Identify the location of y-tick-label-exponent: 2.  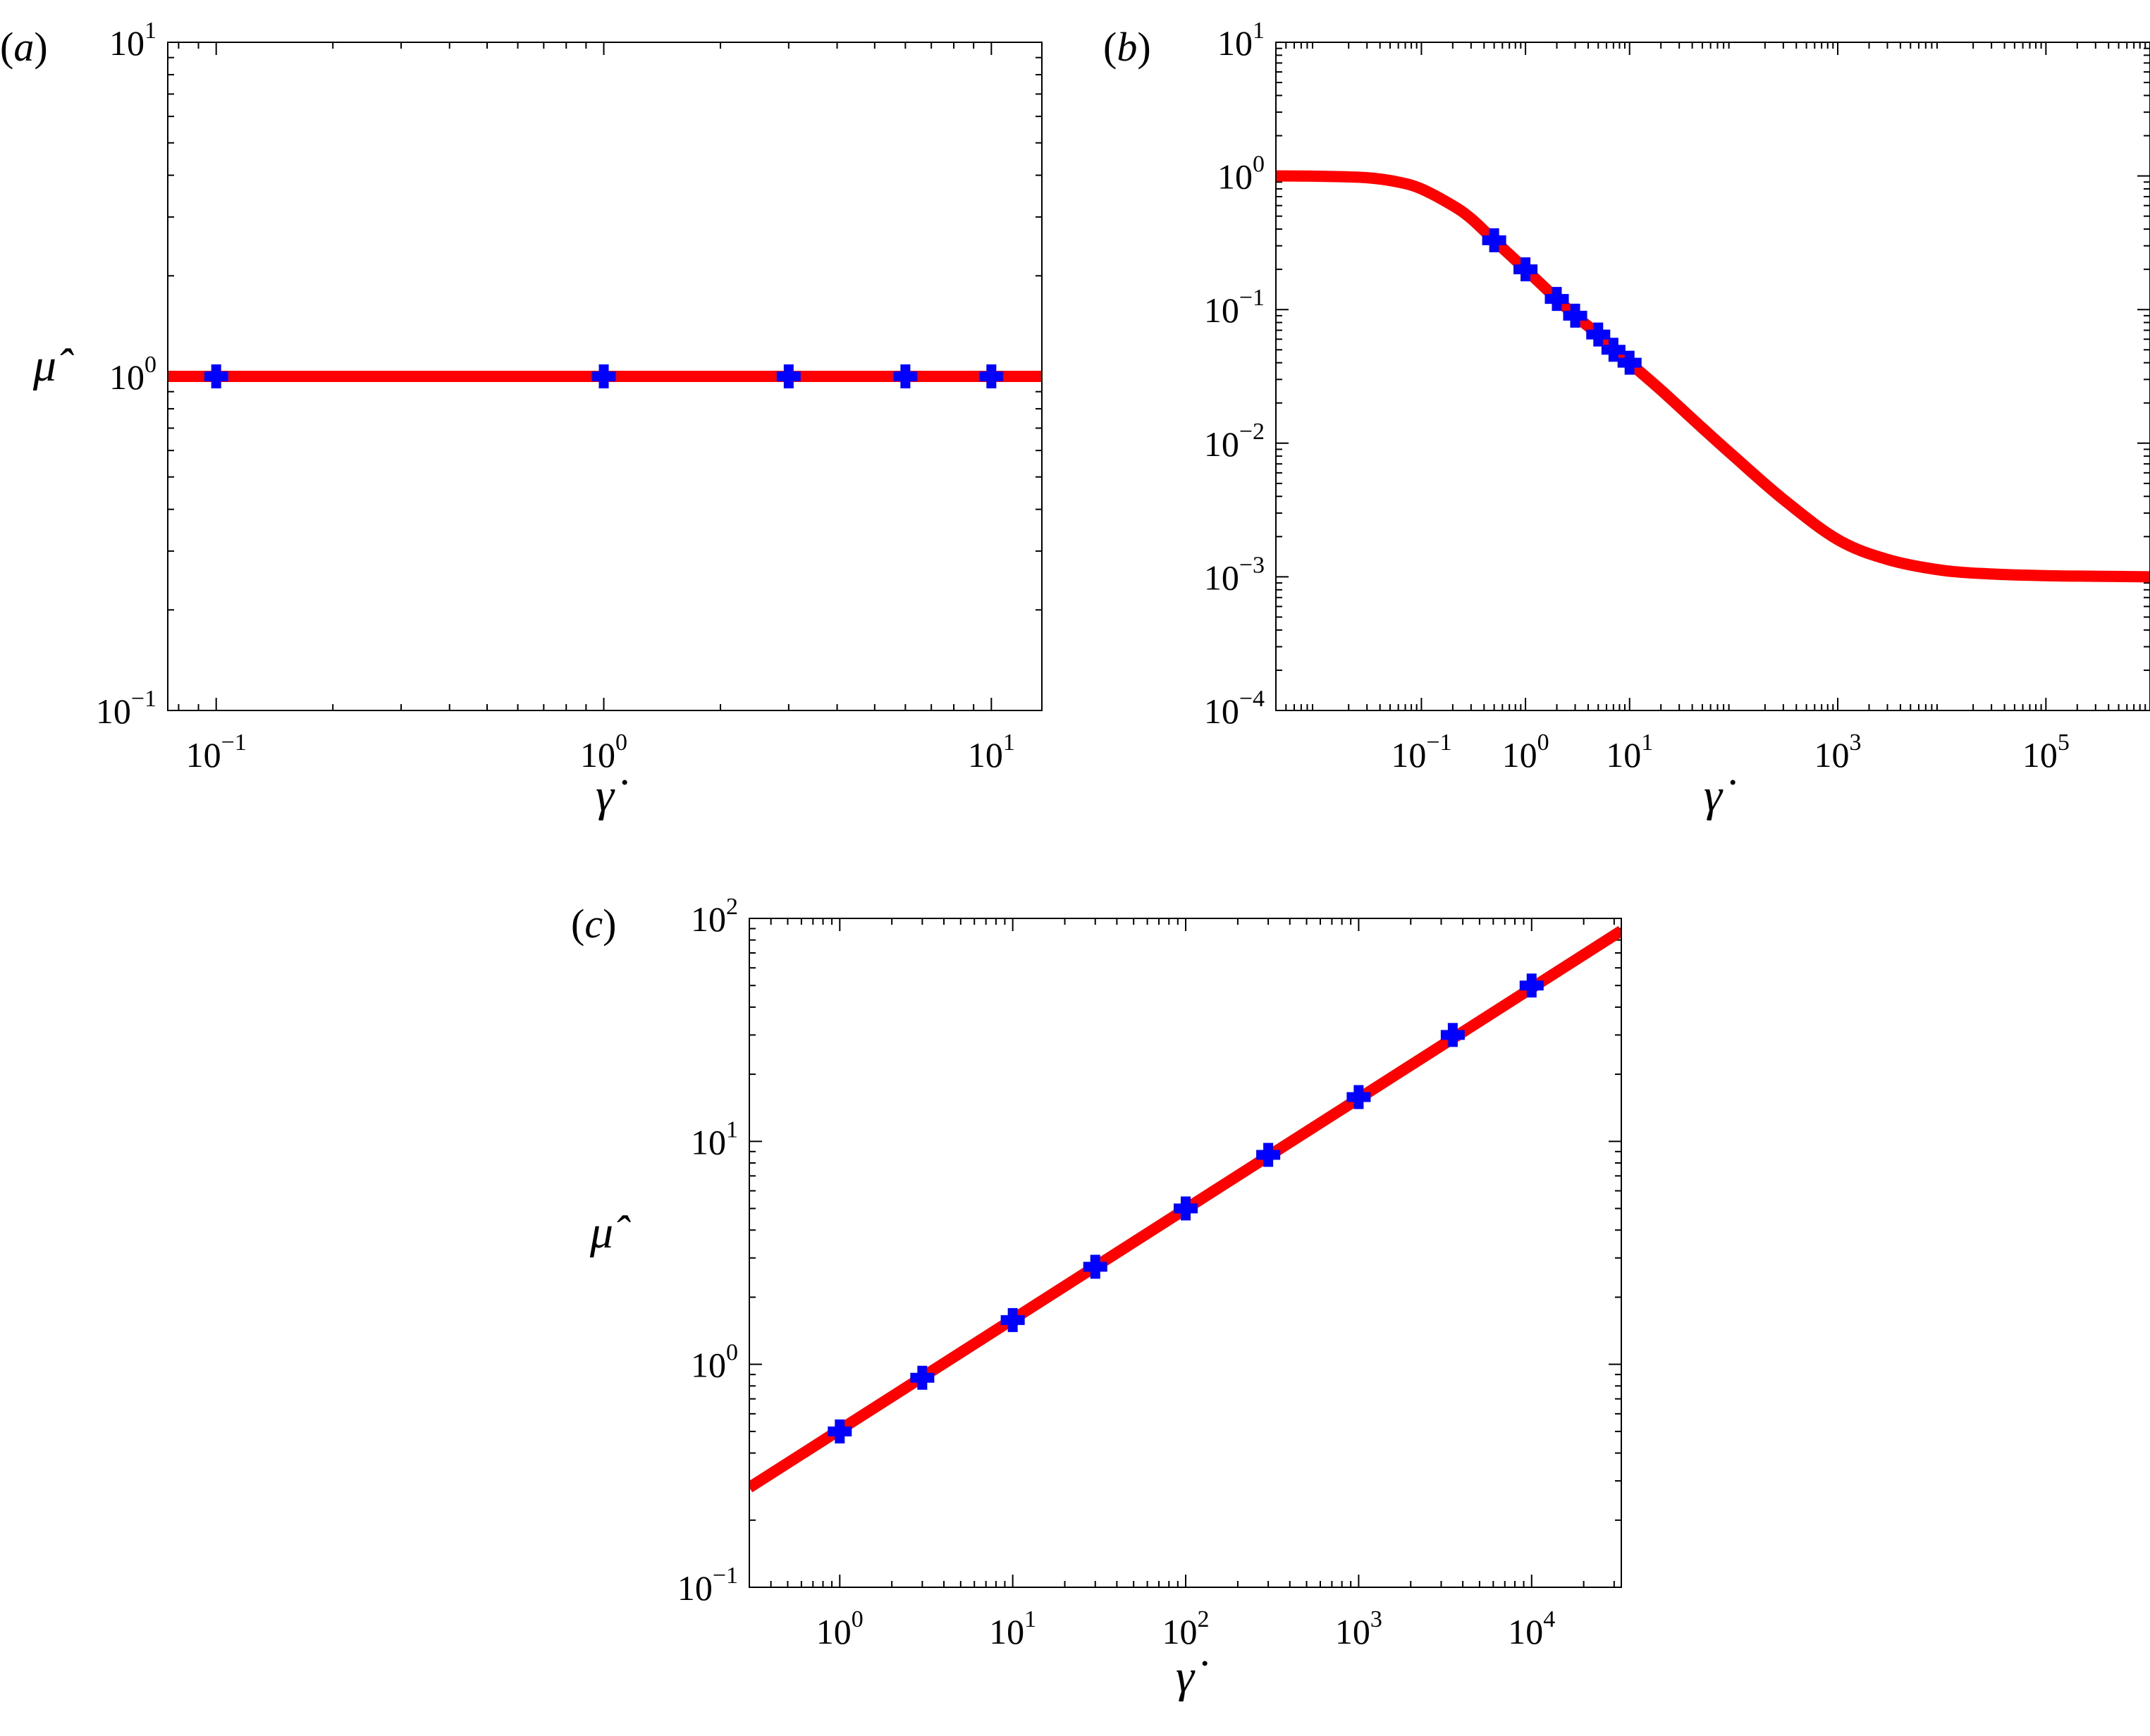
(732, 907).